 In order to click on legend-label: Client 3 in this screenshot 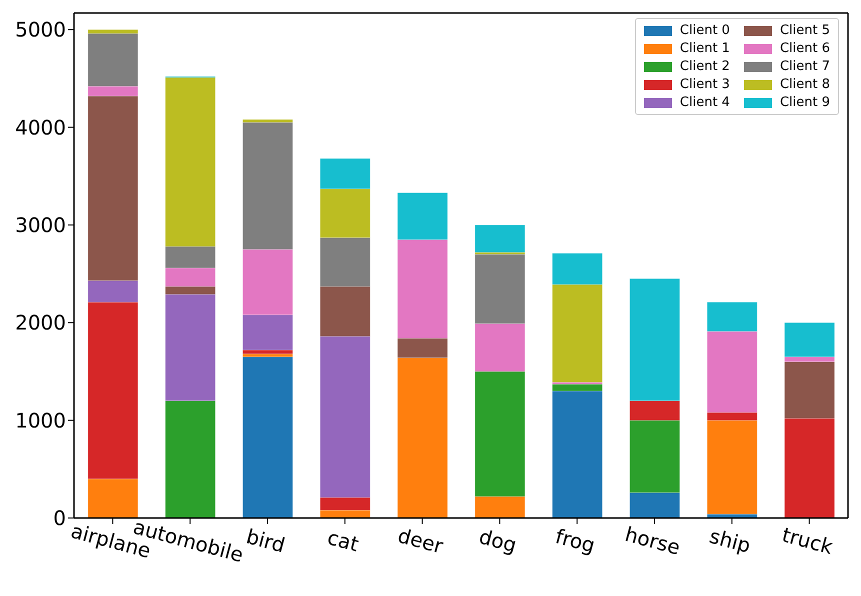, I will do `click(705, 84)`.